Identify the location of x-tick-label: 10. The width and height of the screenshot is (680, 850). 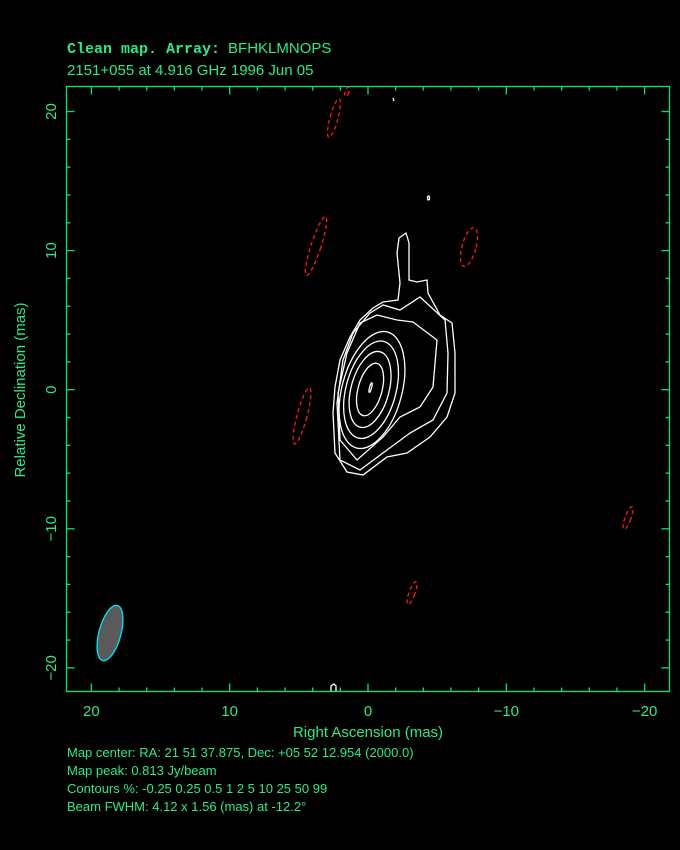
(229, 711).